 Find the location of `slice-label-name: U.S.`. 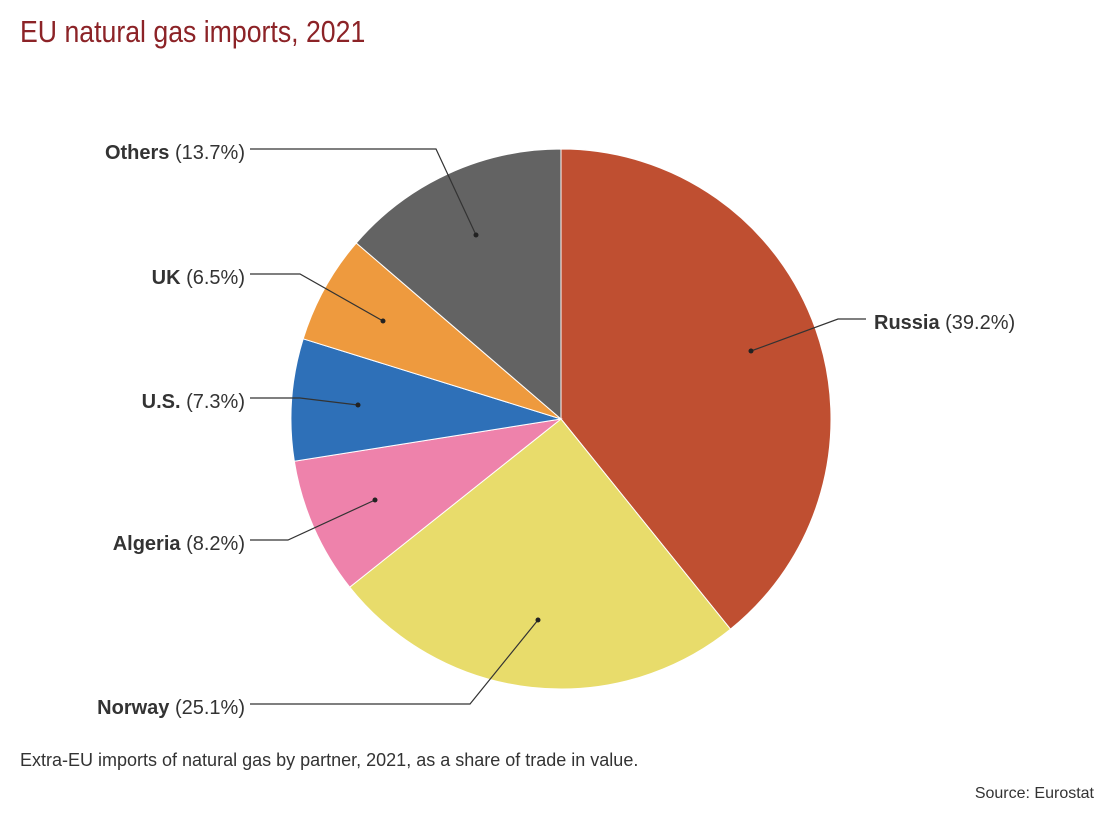

slice-label-name: U.S. is located at coordinates (161, 402).